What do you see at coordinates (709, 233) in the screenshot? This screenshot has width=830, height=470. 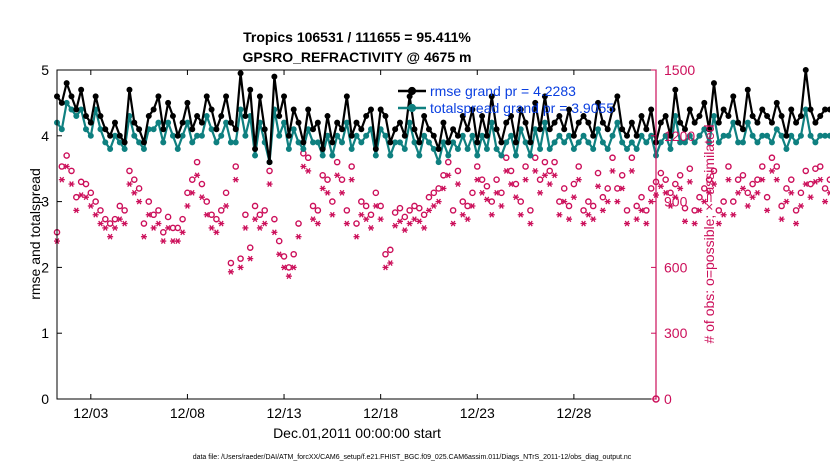 I see `y-axis-label-right: # of obs: o=possible; ×=assimilated` at bounding box center [709, 233].